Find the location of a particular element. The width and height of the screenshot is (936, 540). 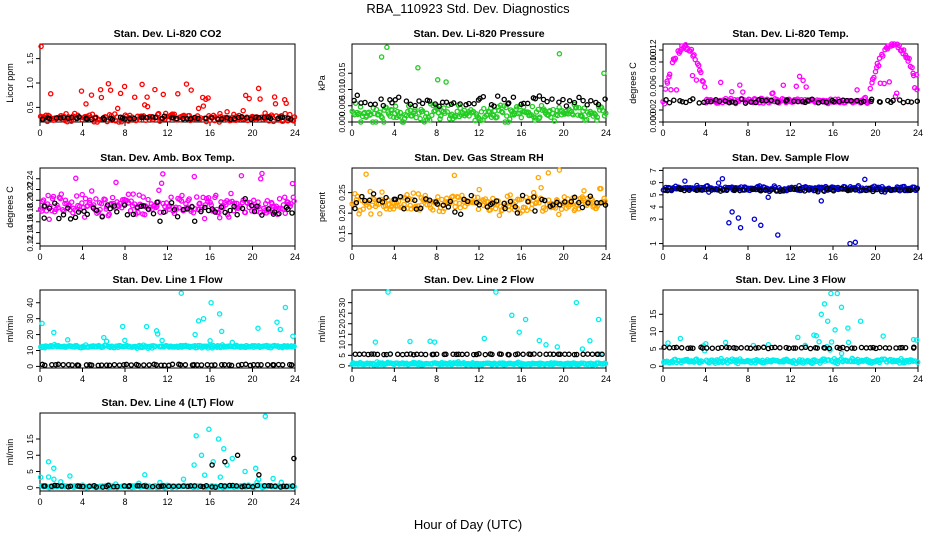

x-tick-label: 24 is located at coordinates (606, 257).